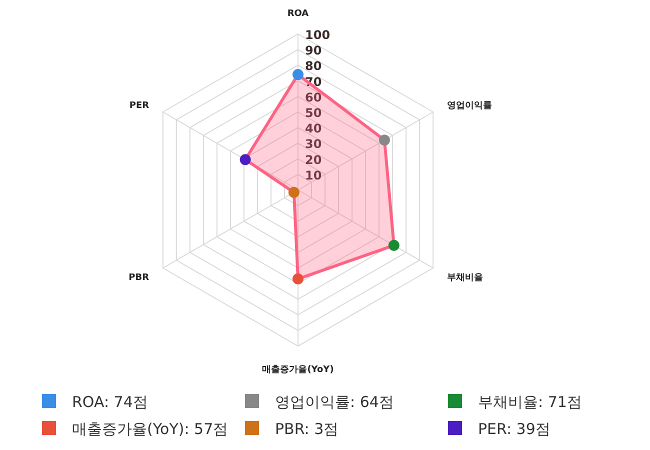 This screenshot has width=650, height=450. Describe the element at coordinates (464, 278) in the screenshot. I see `spoke-label: 부채비율` at that location.